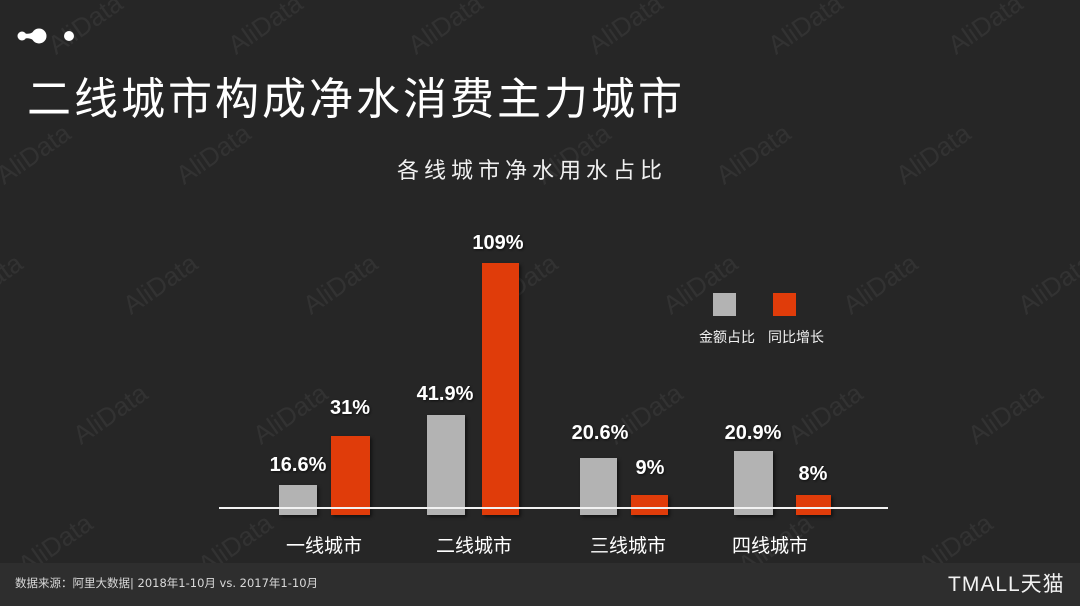 The height and width of the screenshot is (606, 1080). Describe the element at coordinates (298, 500) in the screenshot. I see `bar-amount-share-tier1` at that location.